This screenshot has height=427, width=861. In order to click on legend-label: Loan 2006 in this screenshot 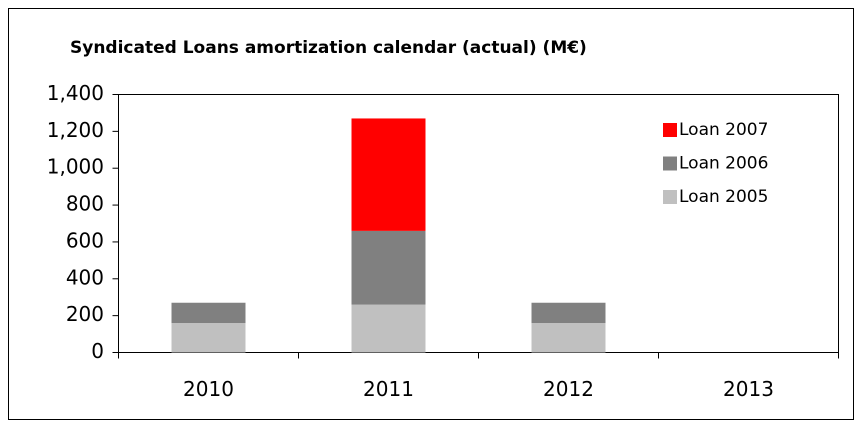, I will do `click(723, 164)`.